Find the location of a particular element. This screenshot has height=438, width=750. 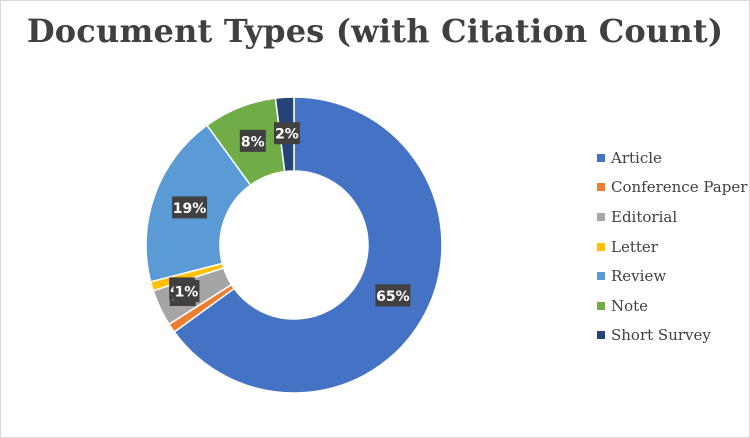

svg-text: 1% is located at coordinates (187, 293).